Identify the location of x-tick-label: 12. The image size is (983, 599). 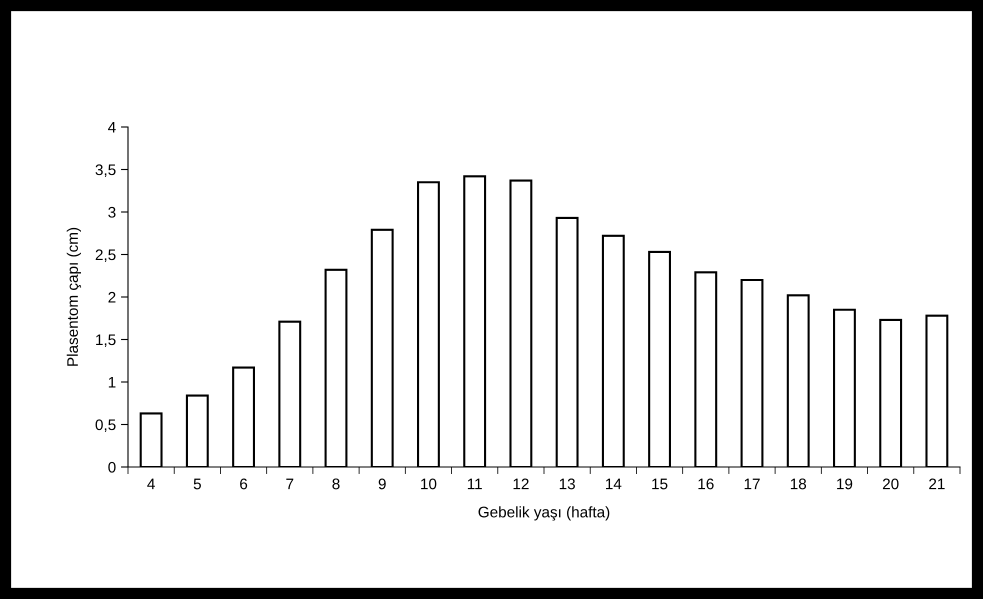
(521, 484).